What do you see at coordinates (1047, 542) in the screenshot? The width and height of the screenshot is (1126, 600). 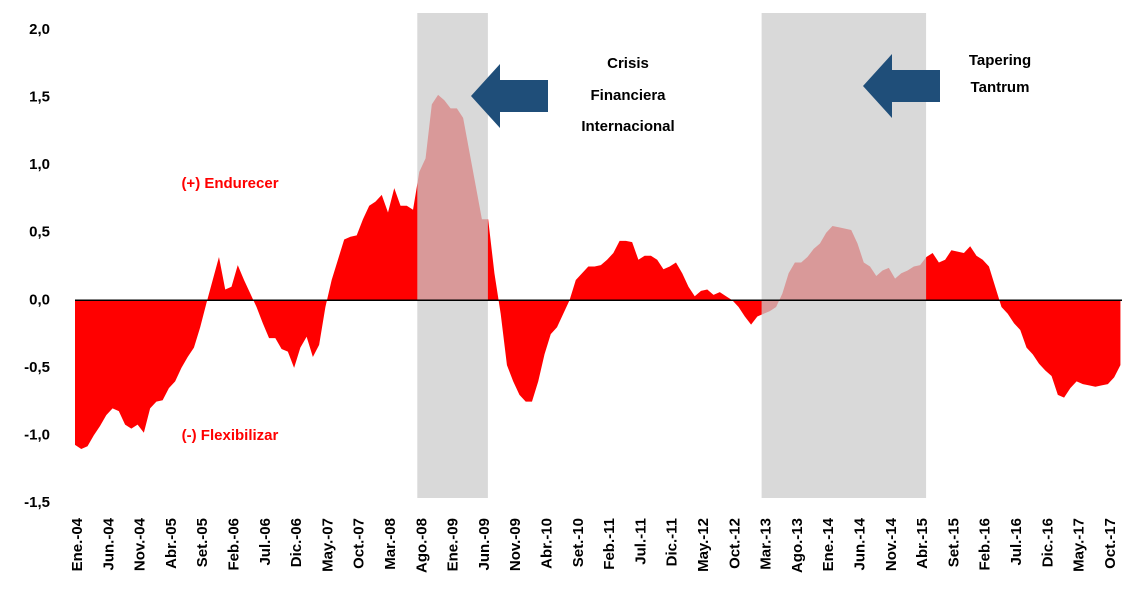 I see `x-tick-label: Dic.-16` at bounding box center [1047, 542].